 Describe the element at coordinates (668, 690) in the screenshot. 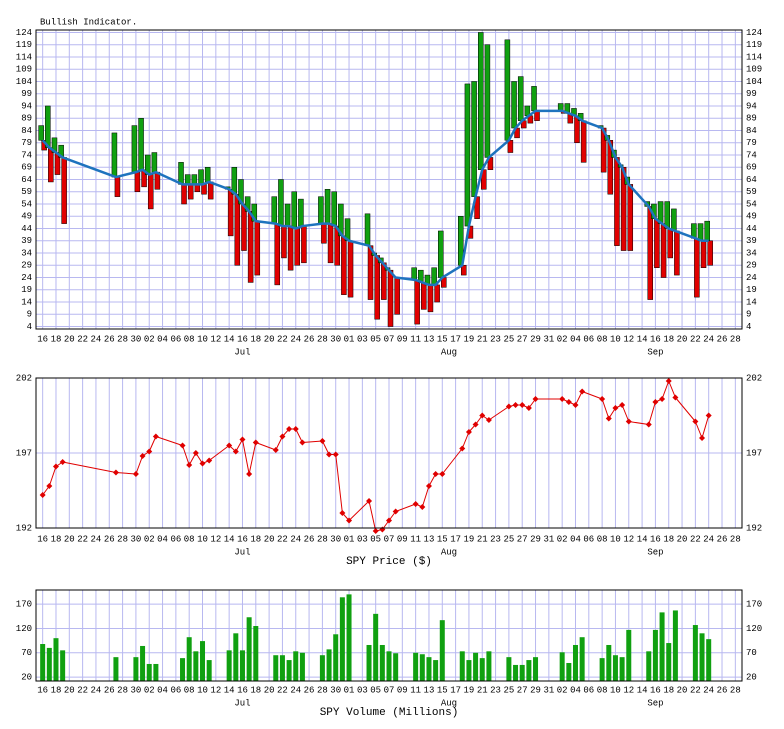

I see `x-tick-label: 18` at that location.